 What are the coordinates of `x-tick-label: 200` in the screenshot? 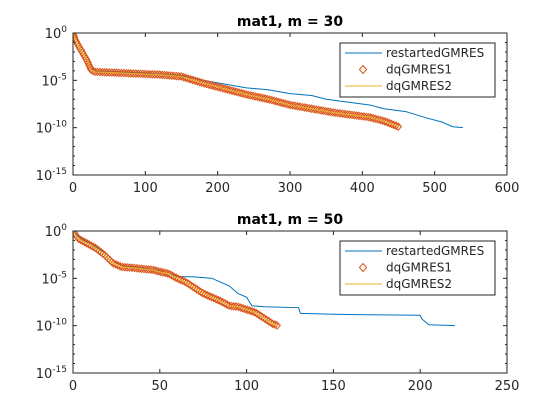 It's located at (420, 386).